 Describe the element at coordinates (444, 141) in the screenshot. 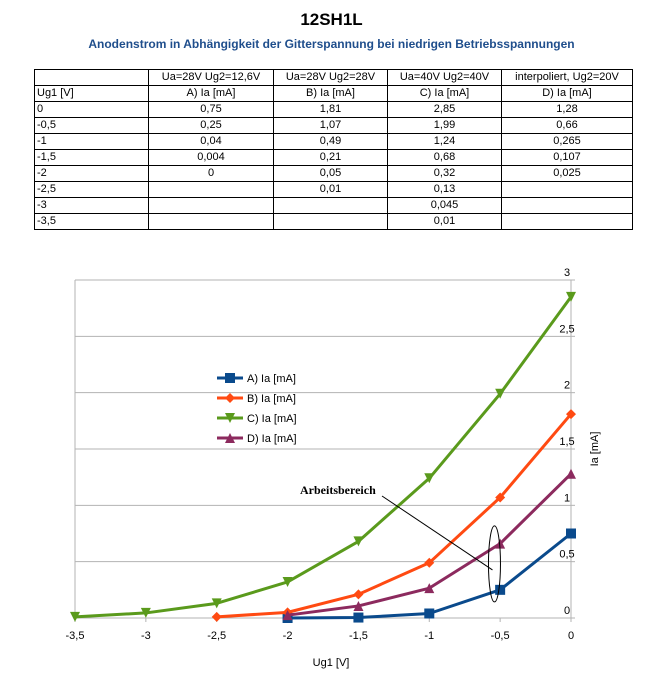

I see `table-cell: 1,24` at that location.